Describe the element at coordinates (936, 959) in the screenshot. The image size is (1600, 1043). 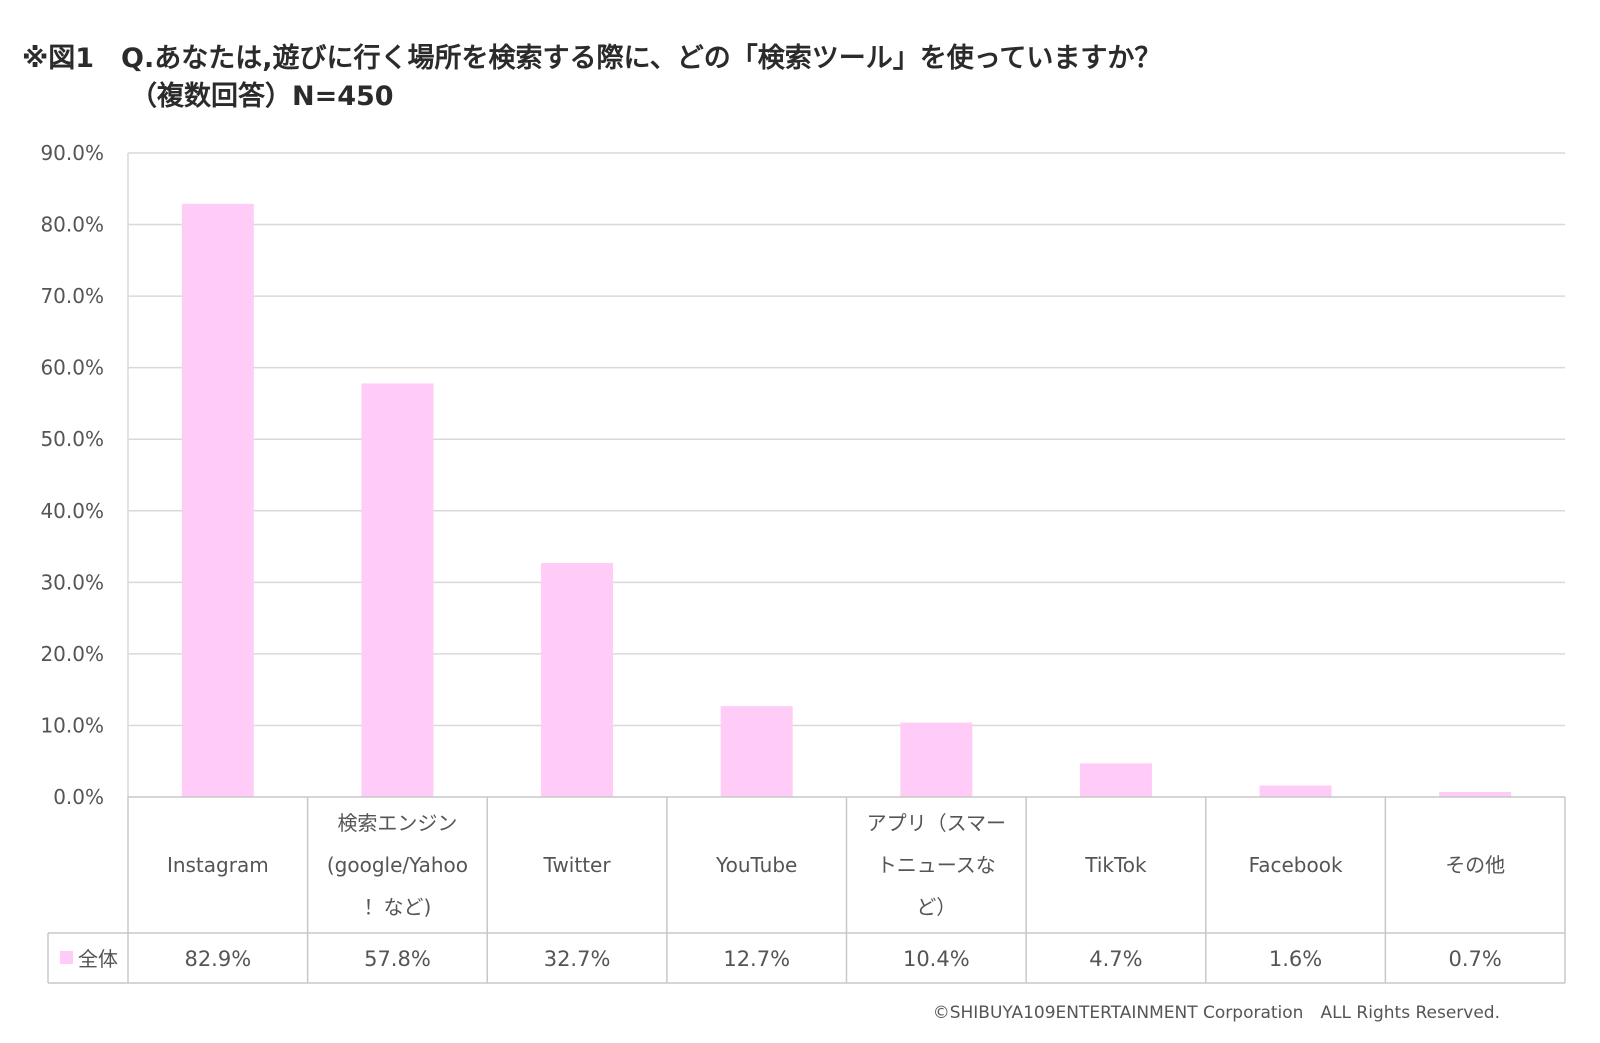
I see `data-value-label: 10.4%` at that location.